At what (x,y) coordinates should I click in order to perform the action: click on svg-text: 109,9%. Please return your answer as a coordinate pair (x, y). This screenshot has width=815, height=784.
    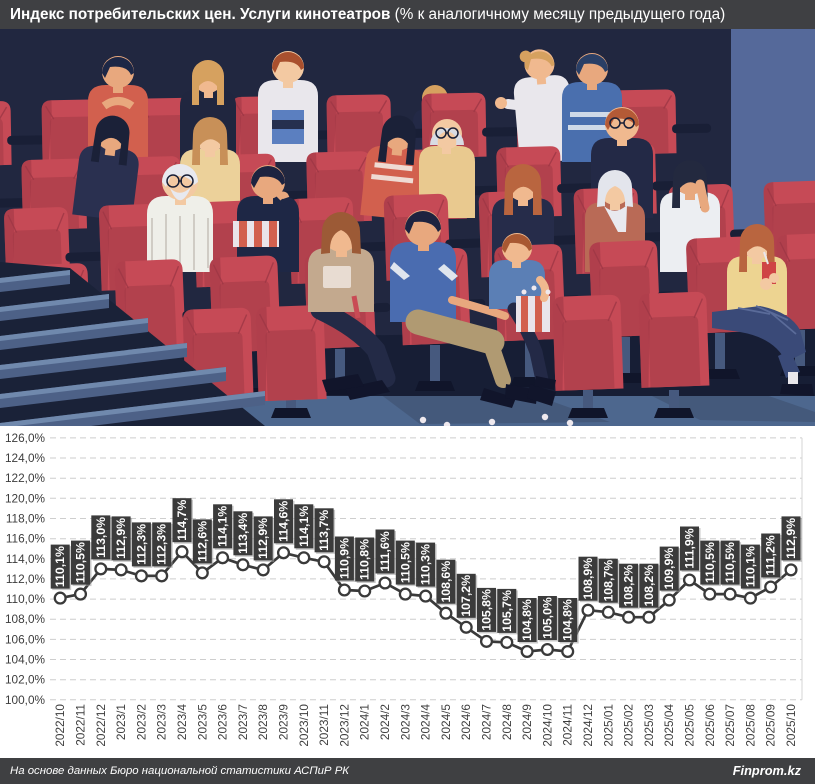
    Looking at the image, I should click on (669, 569).